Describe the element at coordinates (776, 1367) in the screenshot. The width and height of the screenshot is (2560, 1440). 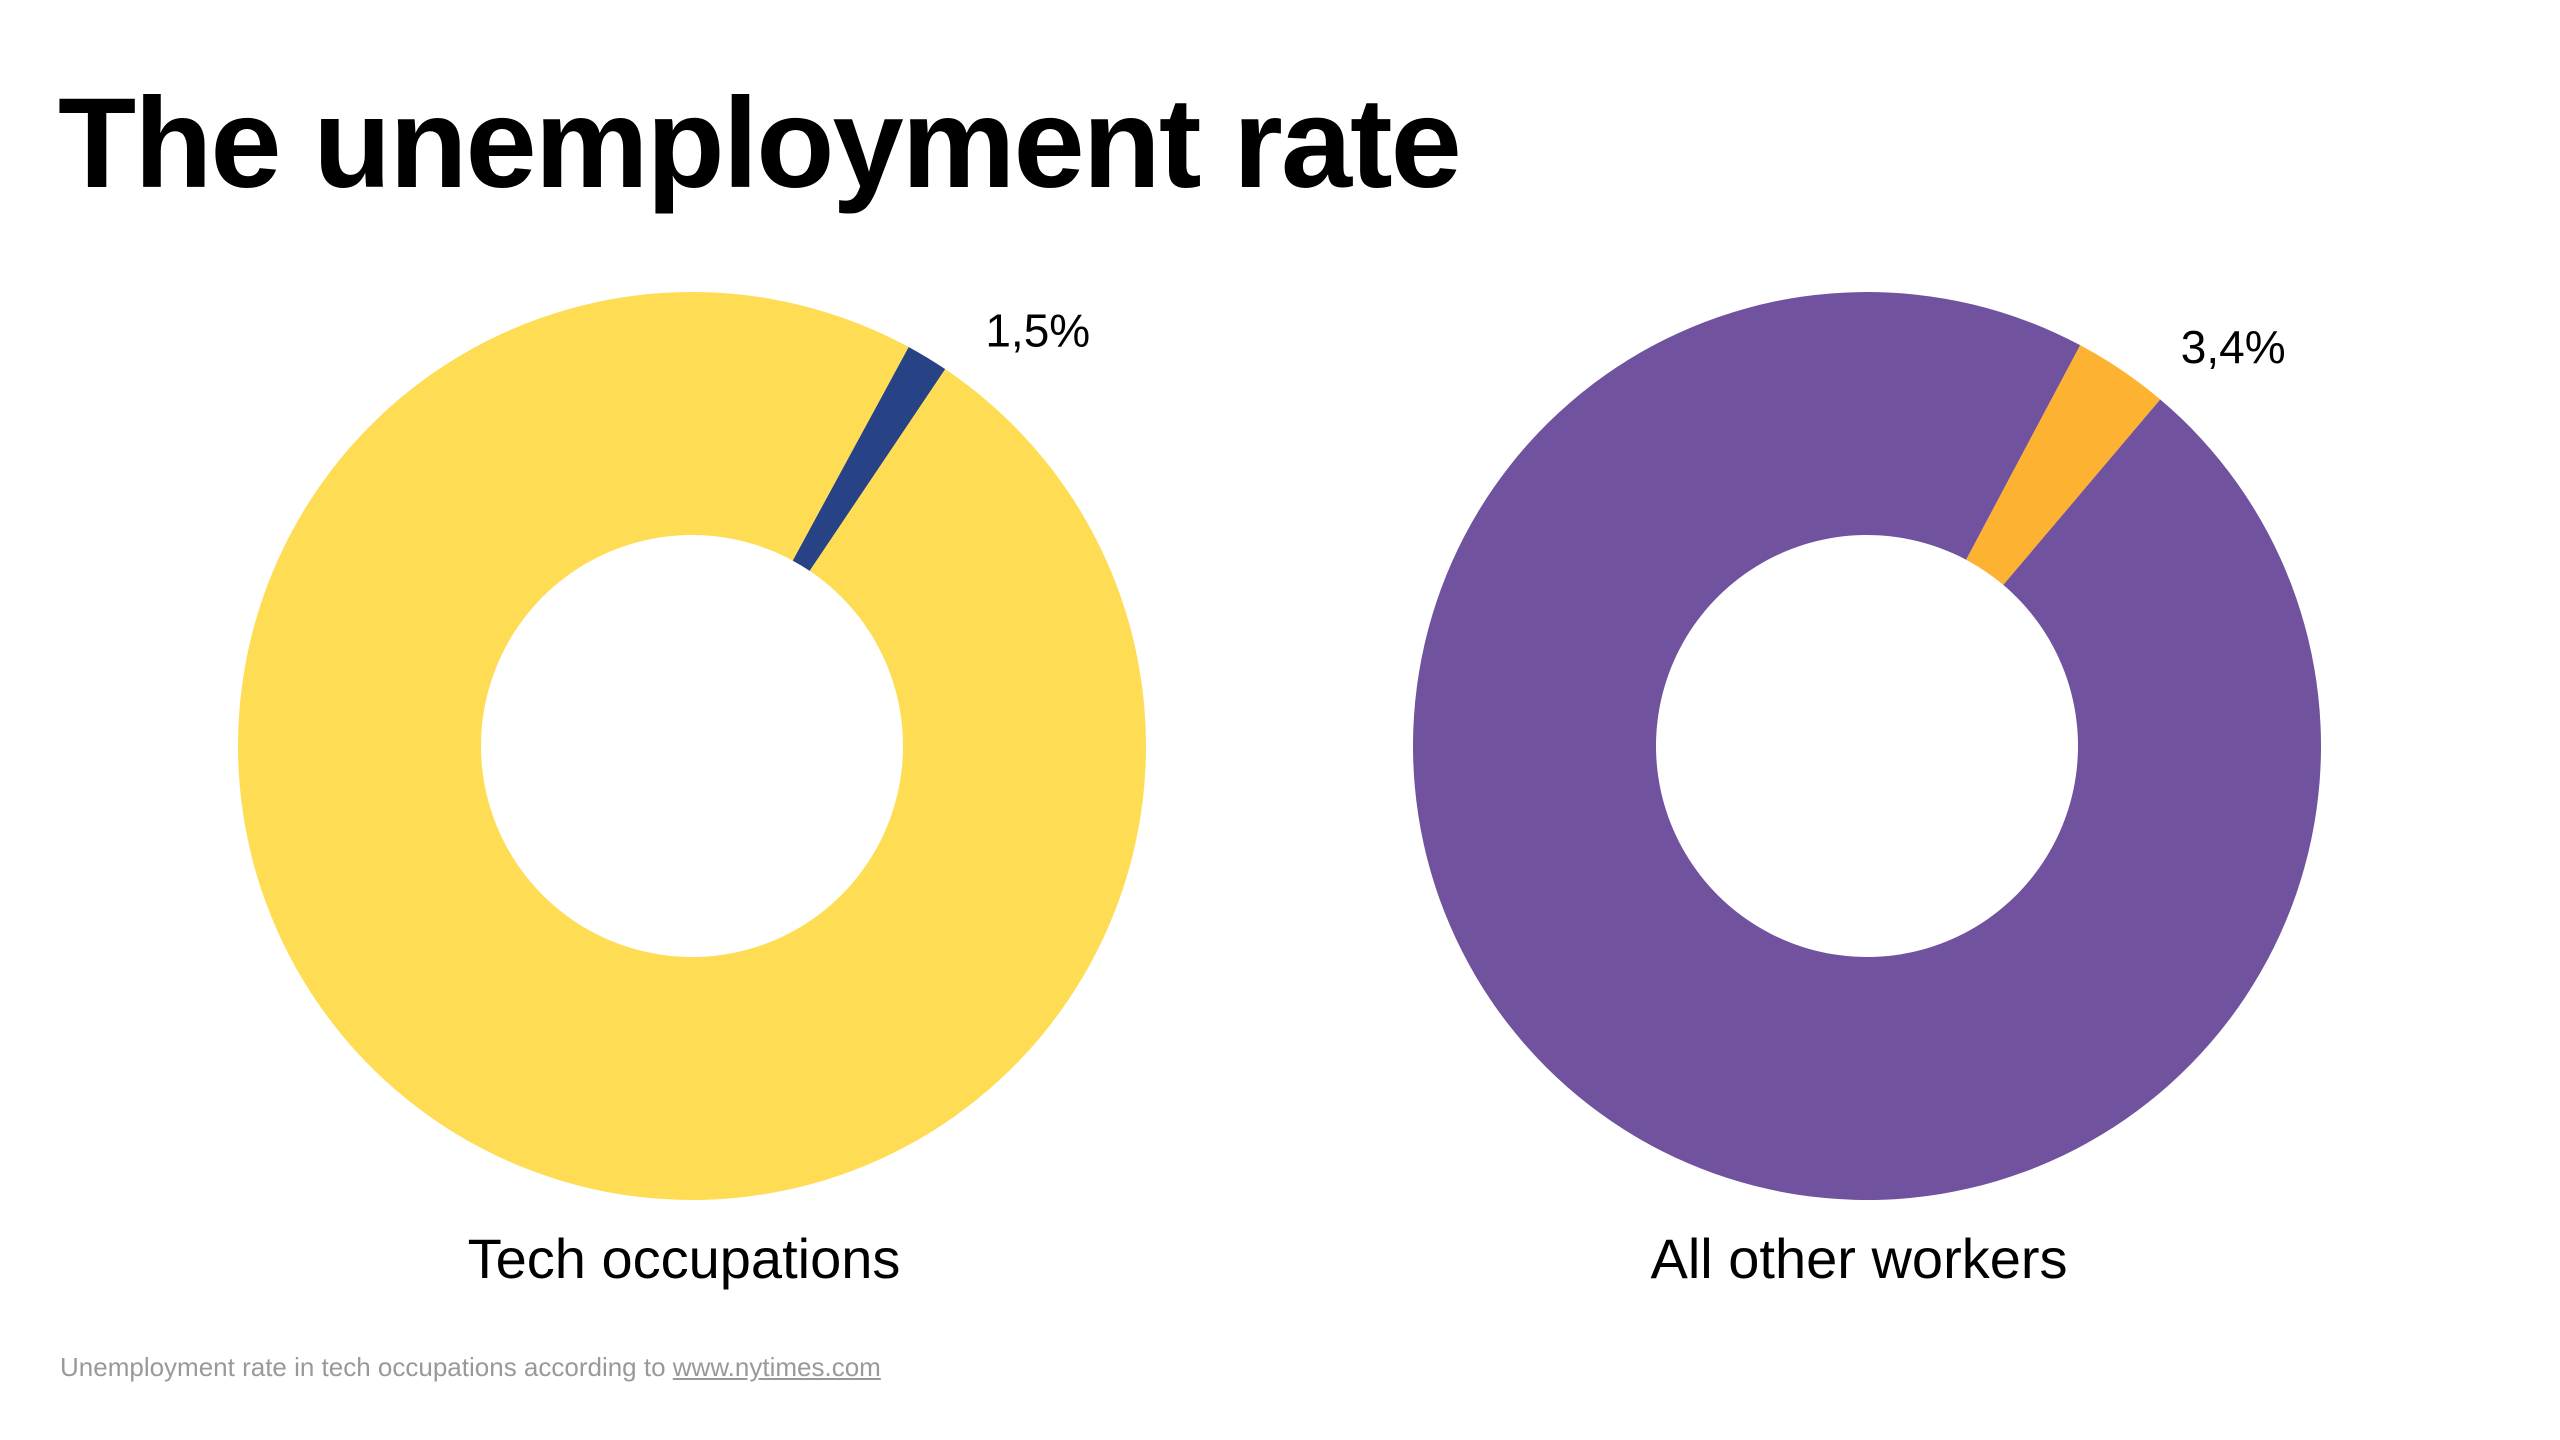
I see `source-link: www.nytimes.com` at that location.